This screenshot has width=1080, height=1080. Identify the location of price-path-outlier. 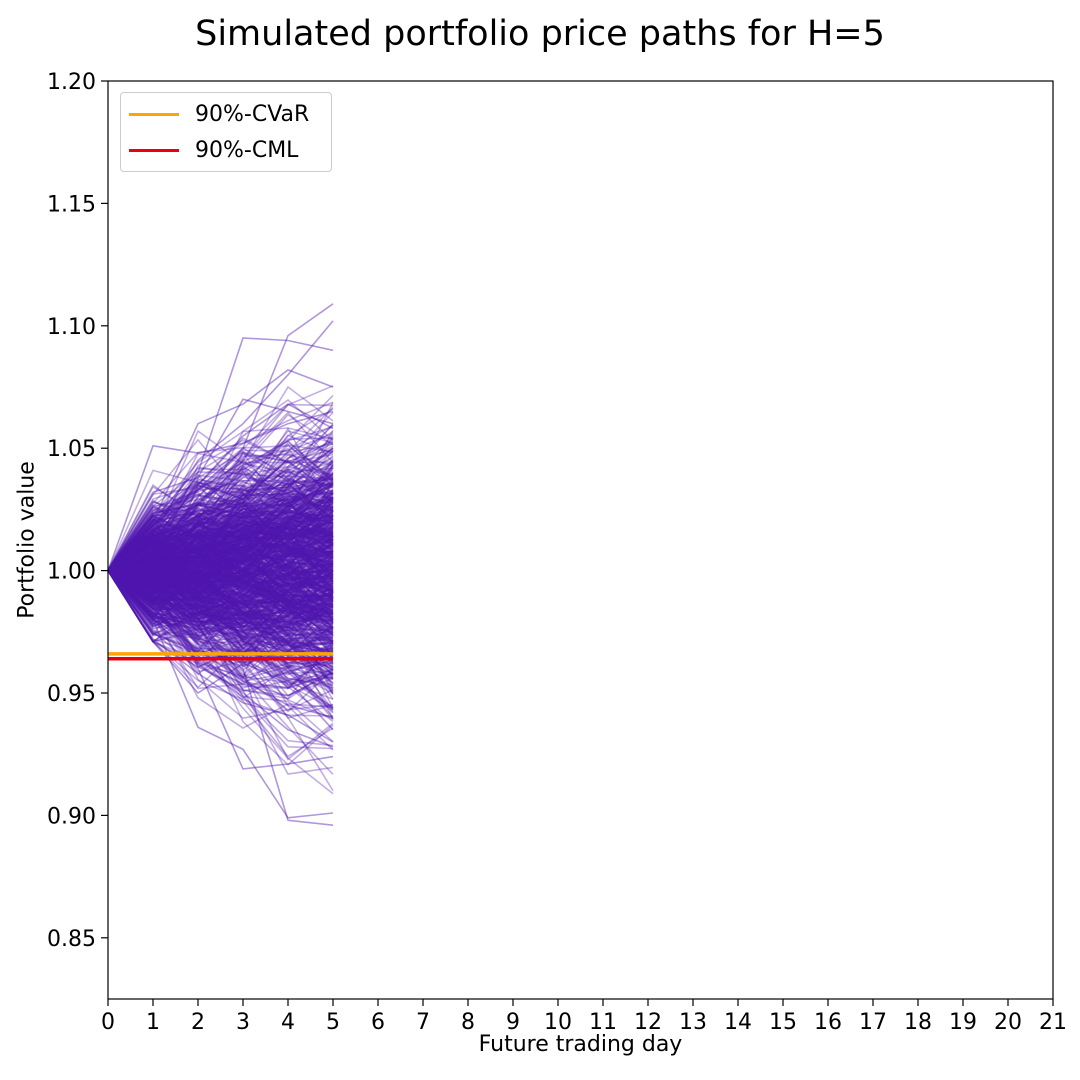
(220, 650).